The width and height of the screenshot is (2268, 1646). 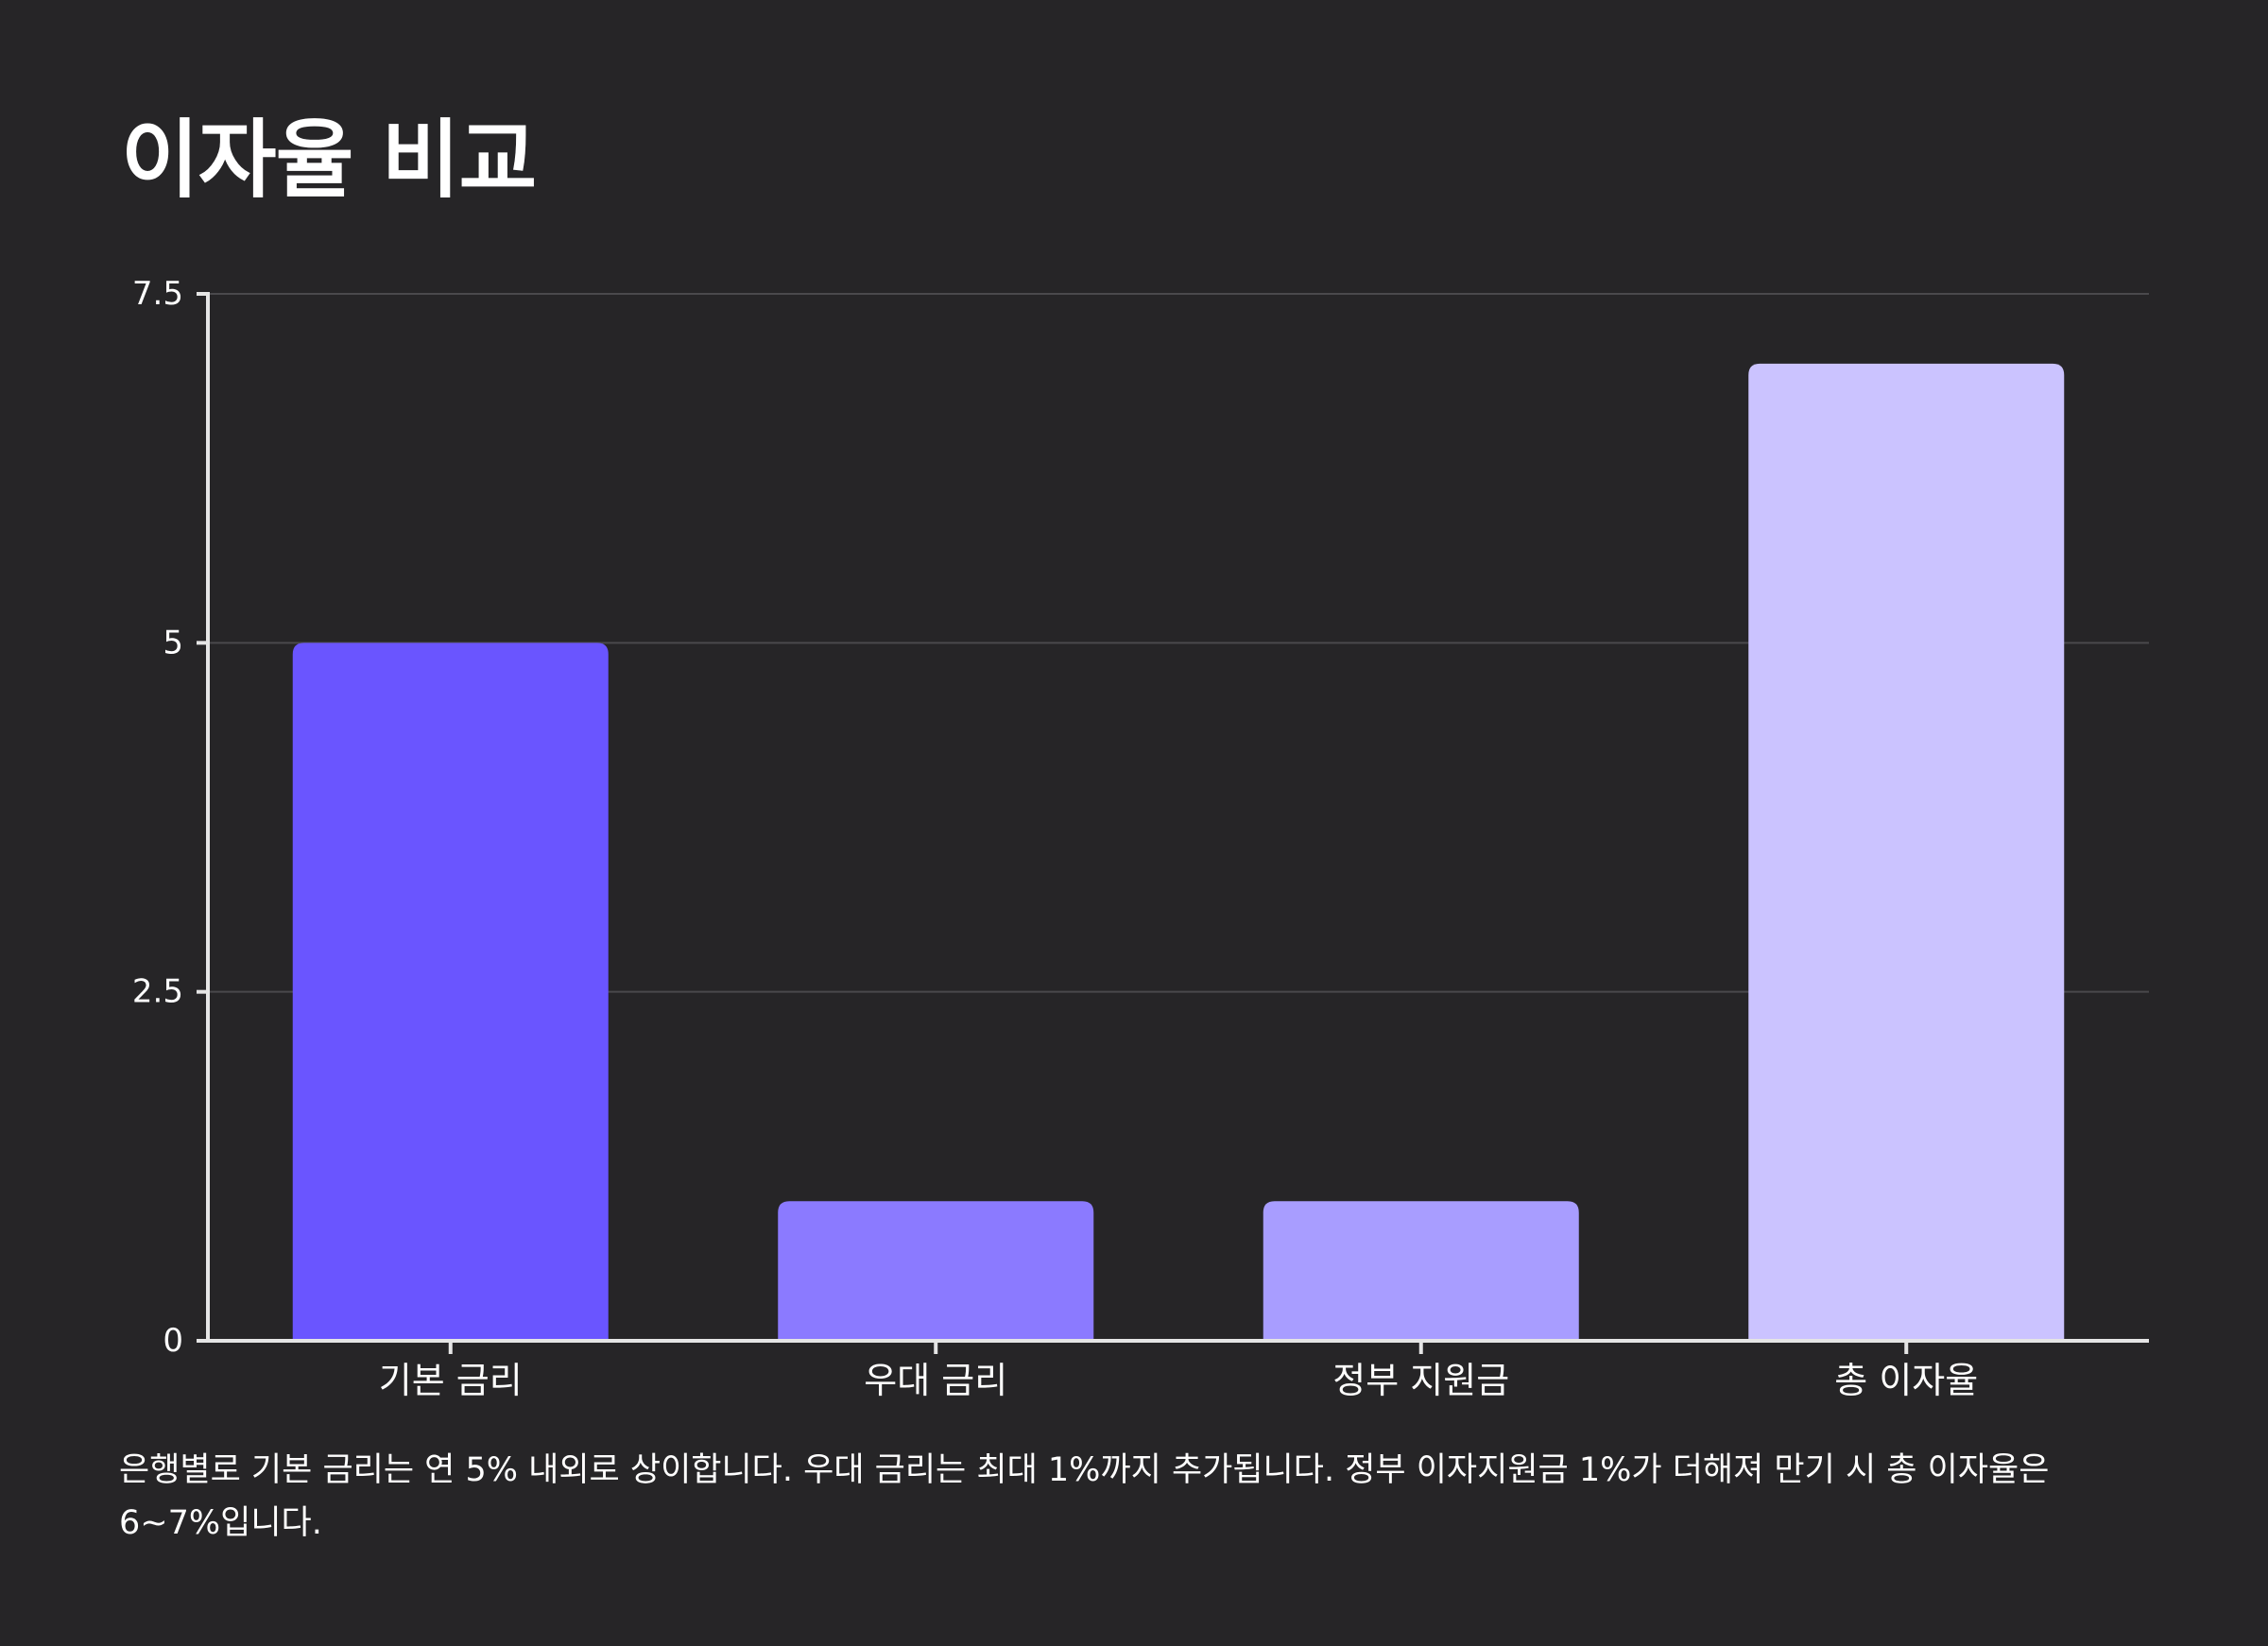 What do you see at coordinates (173, 1341) in the screenshot?
I see `y-tick-label: 0` at bounding box center [173, 1341].